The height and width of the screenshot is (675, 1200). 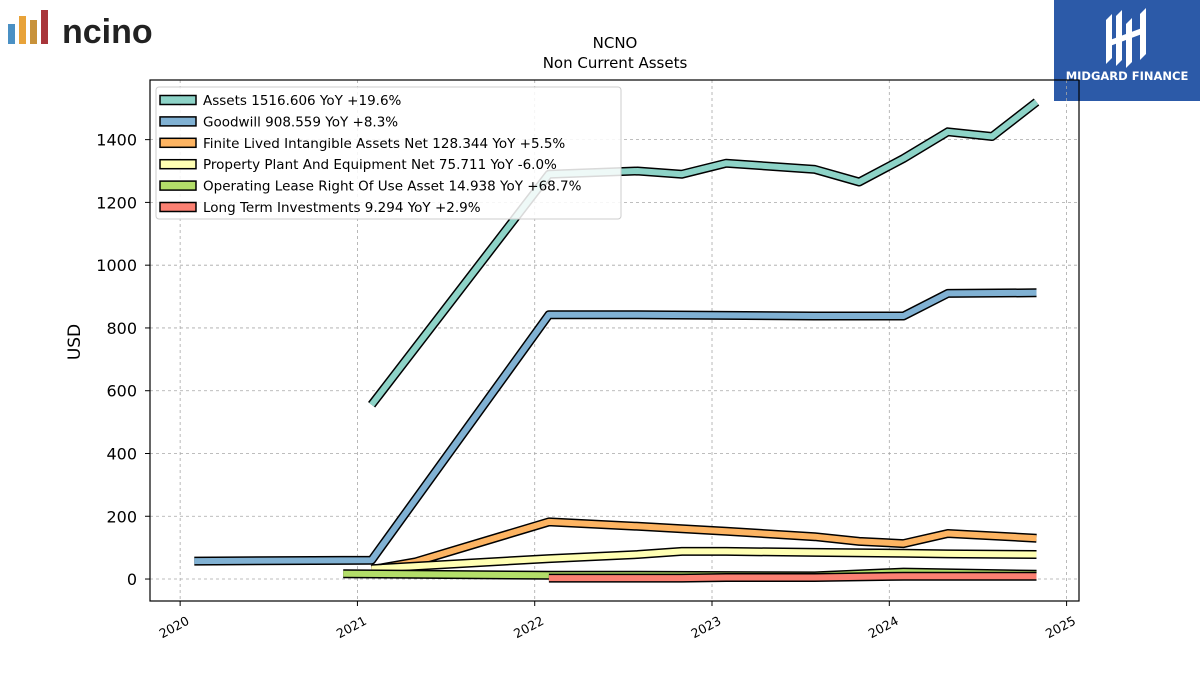 What do you see at coordinates (75, 342) in the screenshot?
I see `y-axis-label: USD` at bounding box center [75, 342].